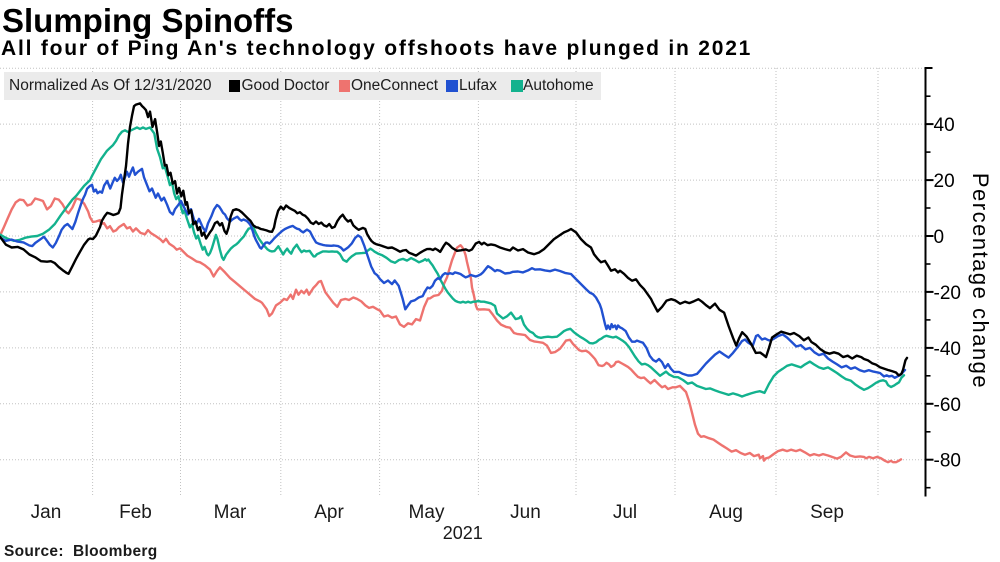  I want to click on svg-text: -20, so click(947, 293).